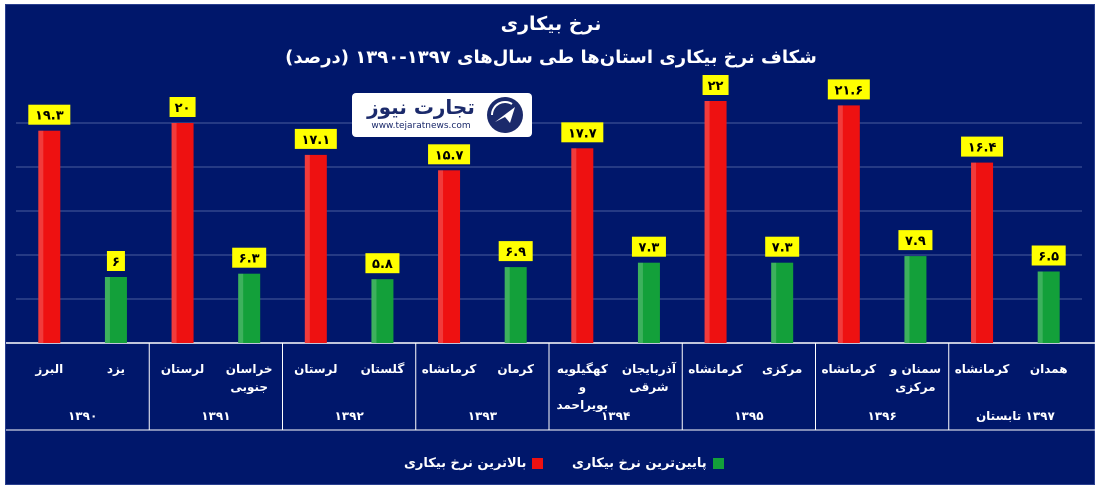  I want to click on data-label: ۲۲, so click(716, 86).